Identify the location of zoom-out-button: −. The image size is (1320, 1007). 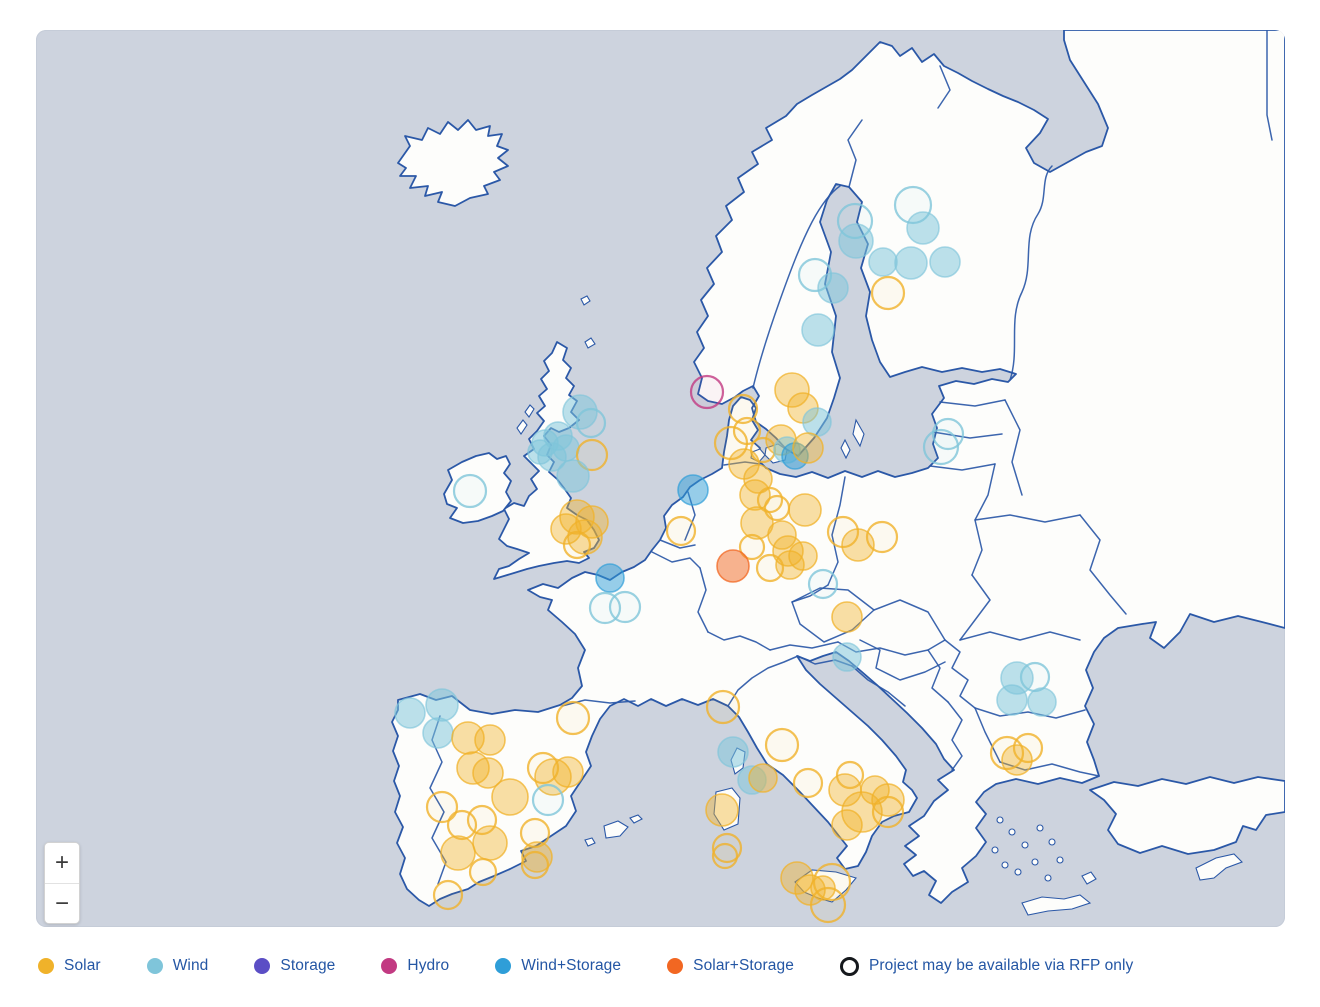
(62, 903).